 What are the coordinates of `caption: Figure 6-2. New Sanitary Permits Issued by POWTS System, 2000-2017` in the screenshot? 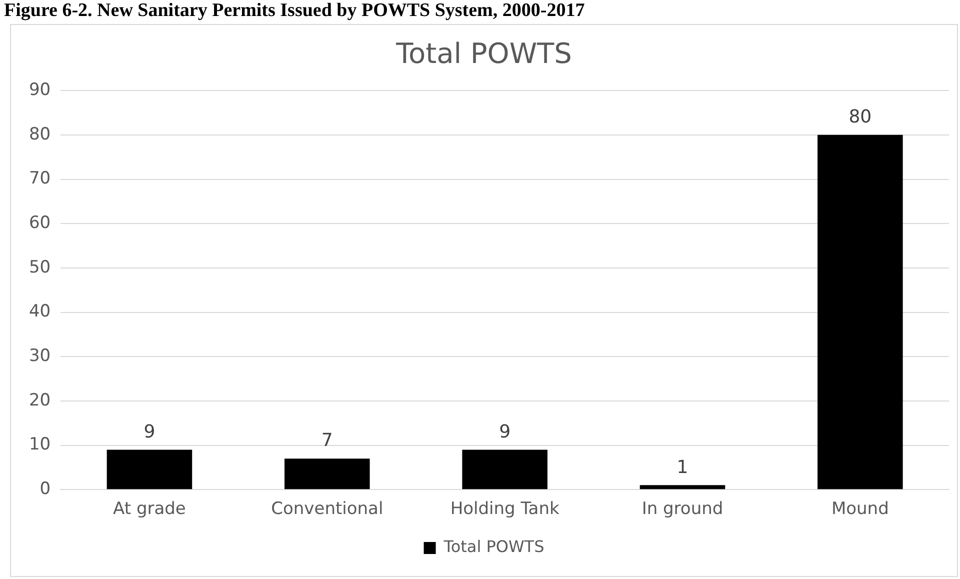 It's located at (294, 11).